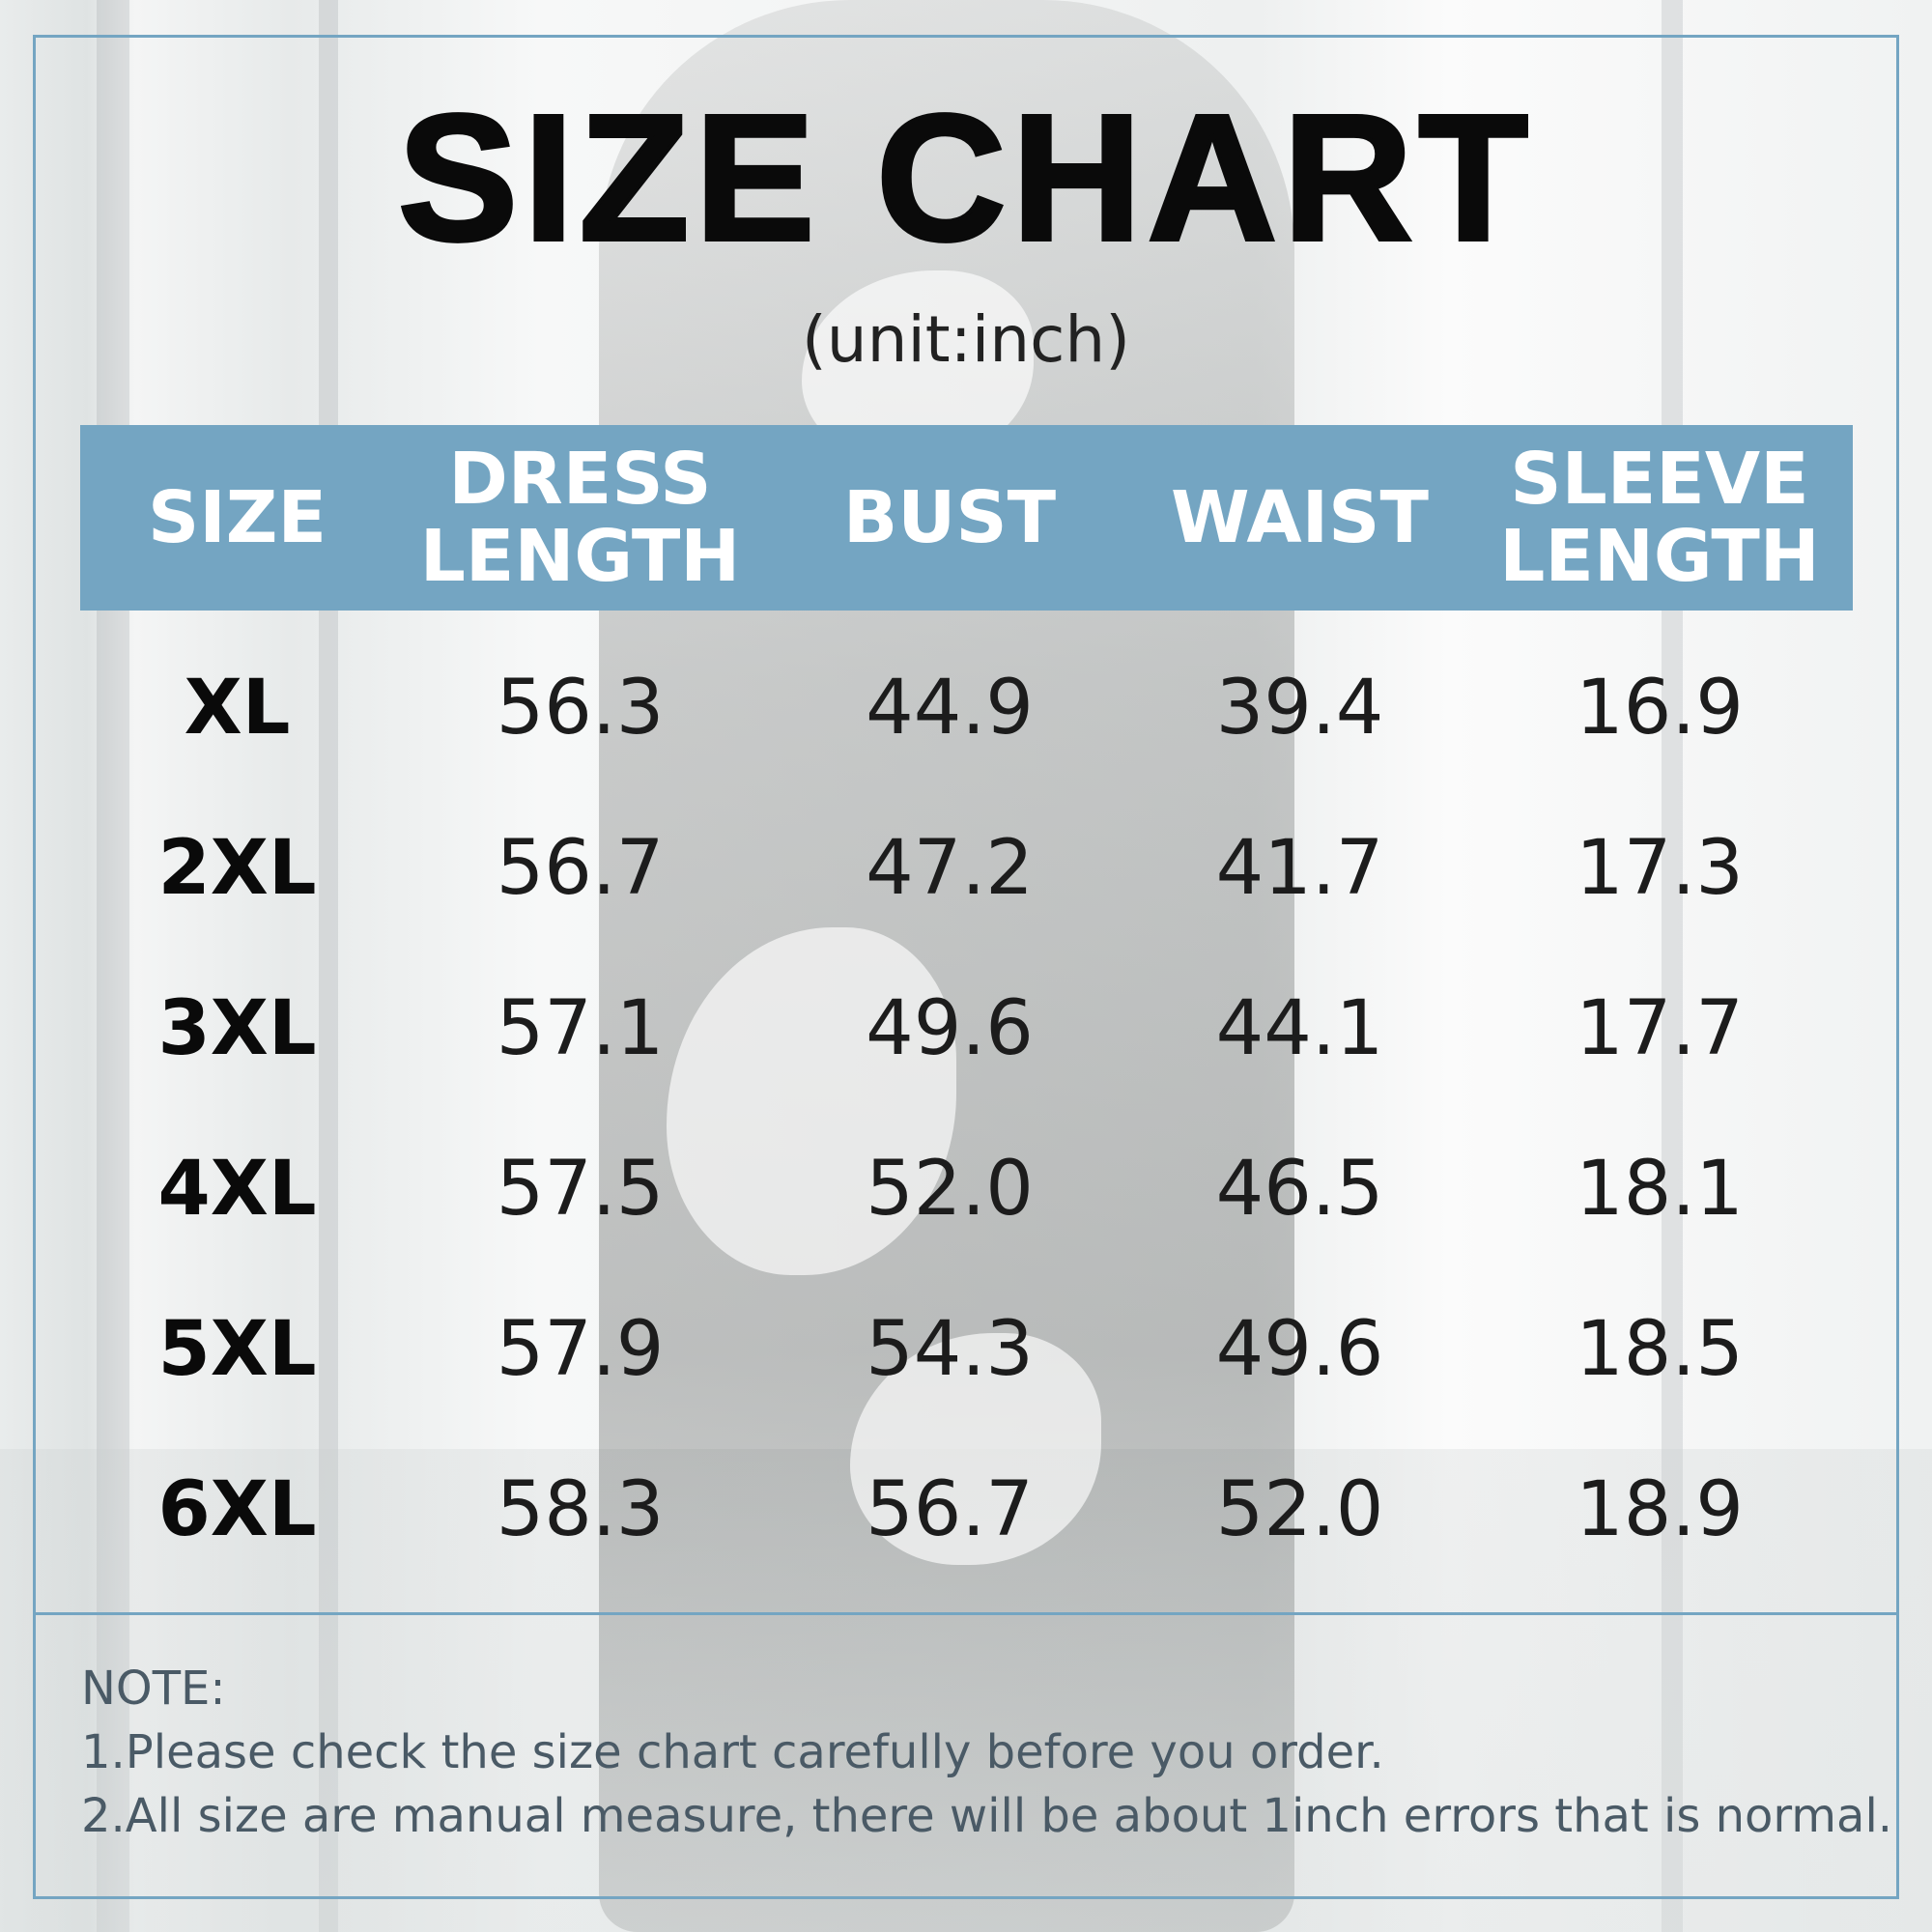 The image size is (1932, 1932). I want to click on size-cell: XL, so click(237, 708).